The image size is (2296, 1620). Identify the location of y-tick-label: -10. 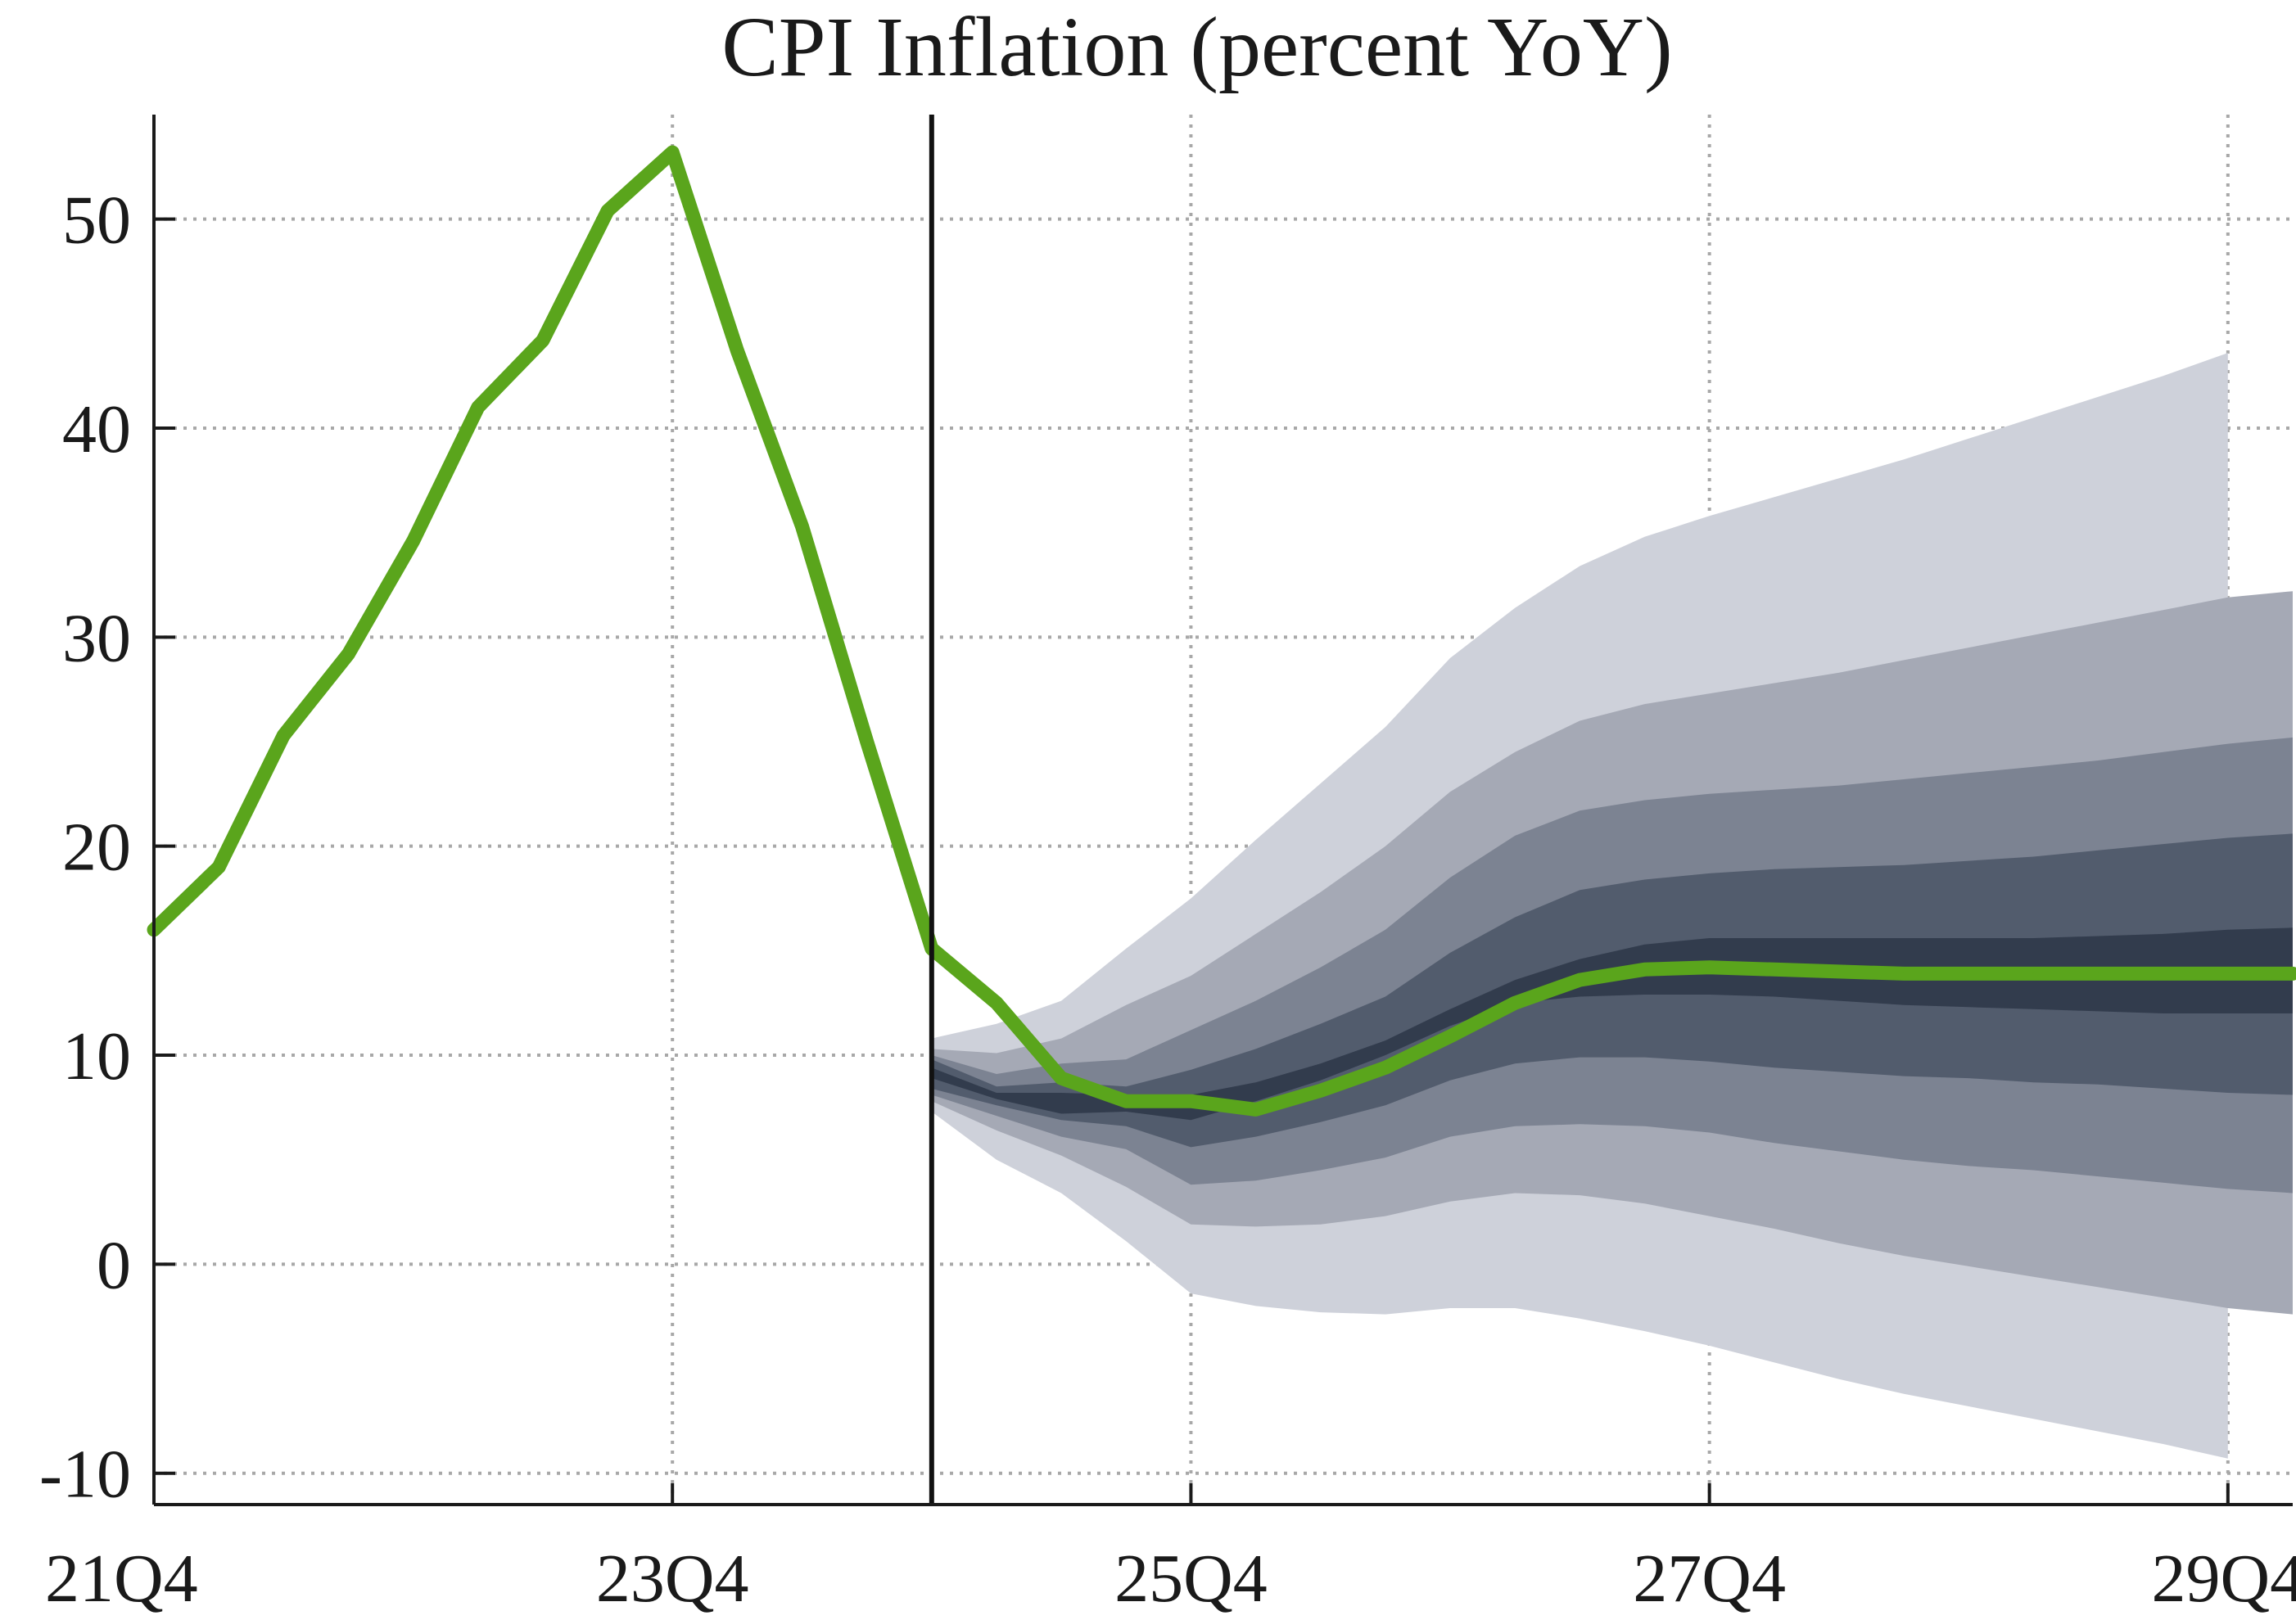
(85, 1475).